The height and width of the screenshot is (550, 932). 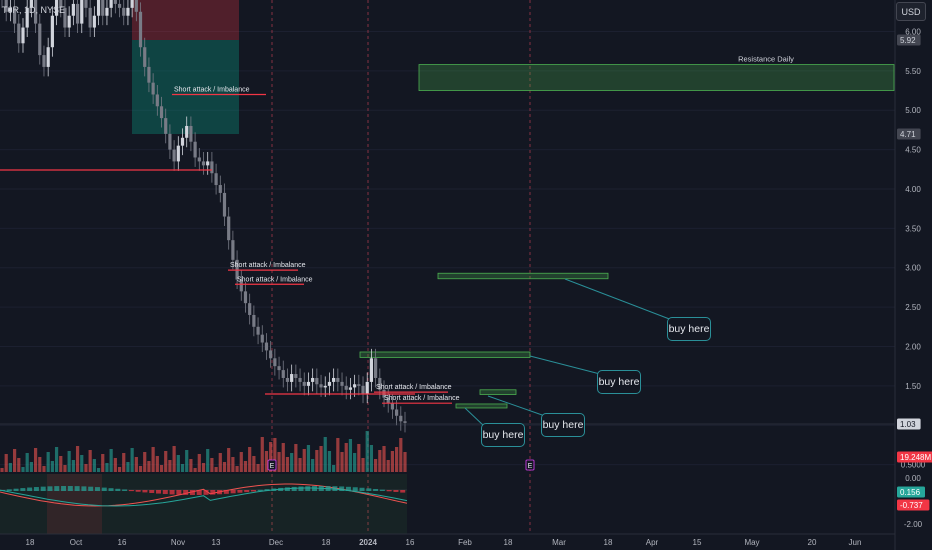 I want to click on x-tick-label: 13, so click(x=216, y=542).